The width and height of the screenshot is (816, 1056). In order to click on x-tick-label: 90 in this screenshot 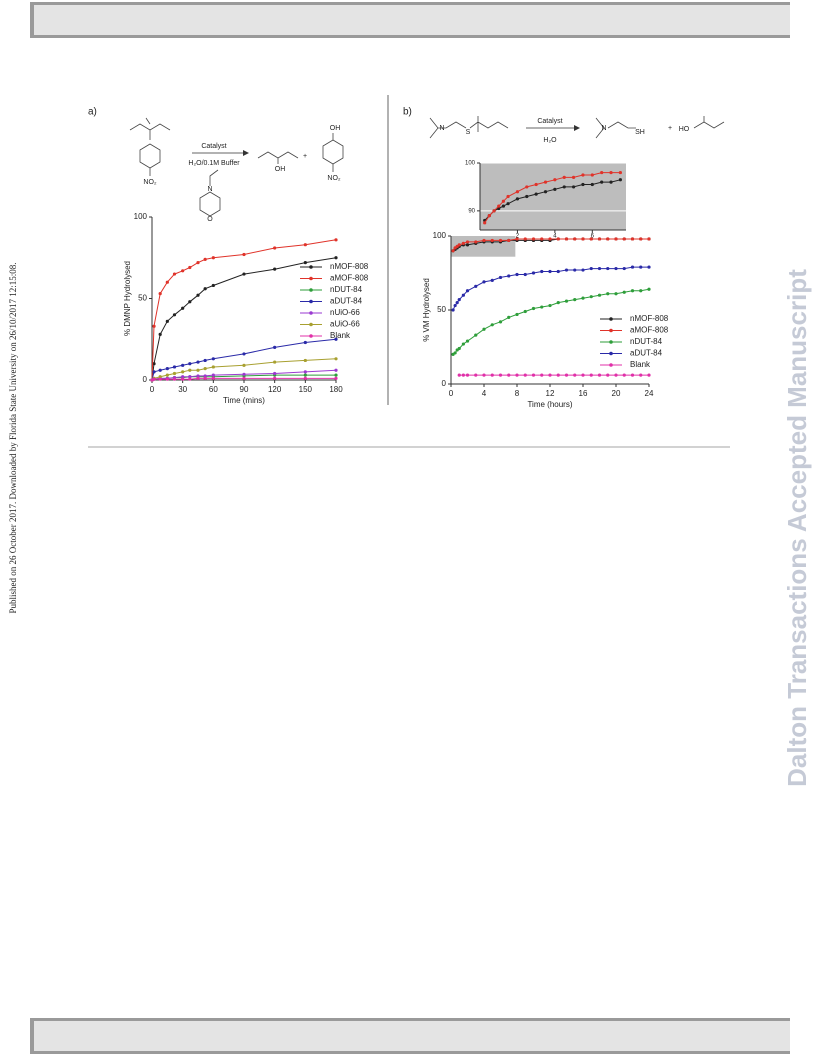, I will do `click(244, 389)`.